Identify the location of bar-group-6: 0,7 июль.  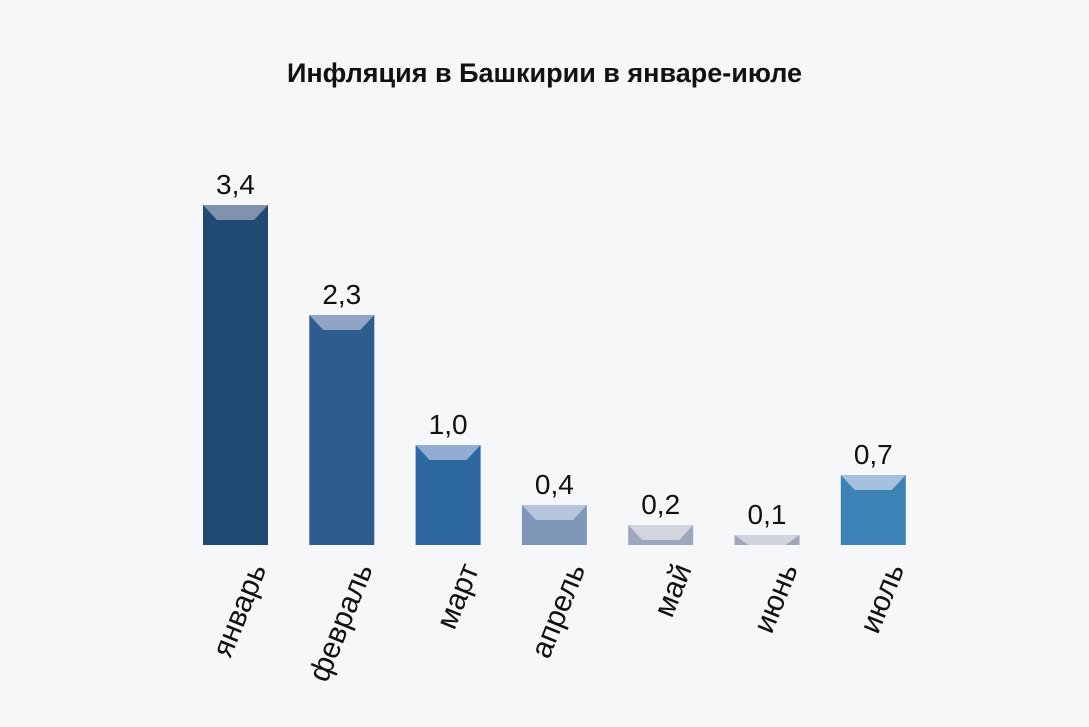
(875, 538).